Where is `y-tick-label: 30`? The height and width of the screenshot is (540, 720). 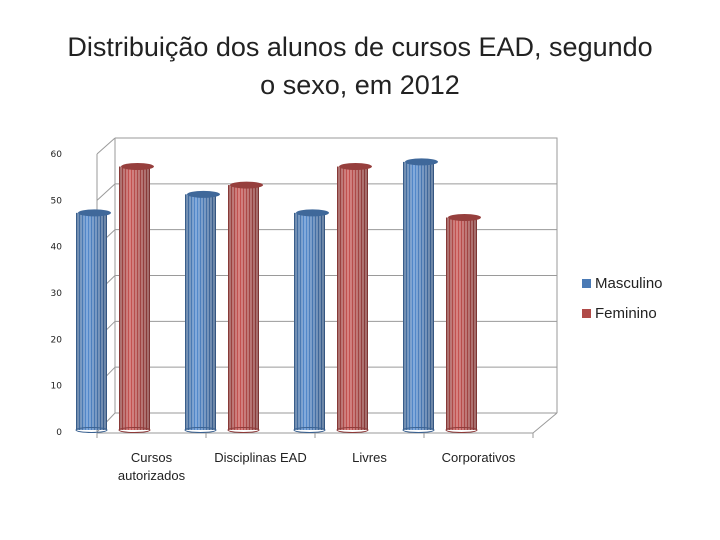
y-tick-label: 30 is located at coordinates (57, 294).